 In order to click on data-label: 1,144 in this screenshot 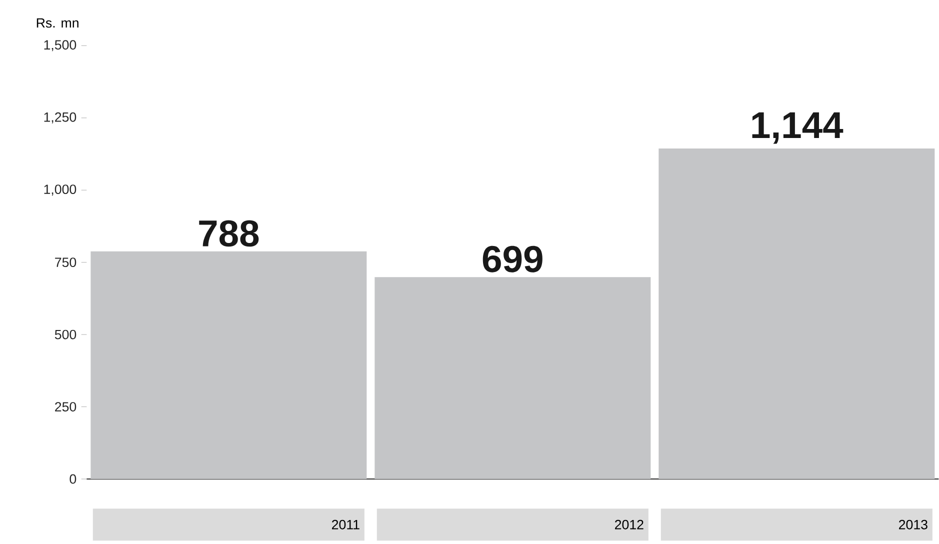, I will do `click(798, 128)`.